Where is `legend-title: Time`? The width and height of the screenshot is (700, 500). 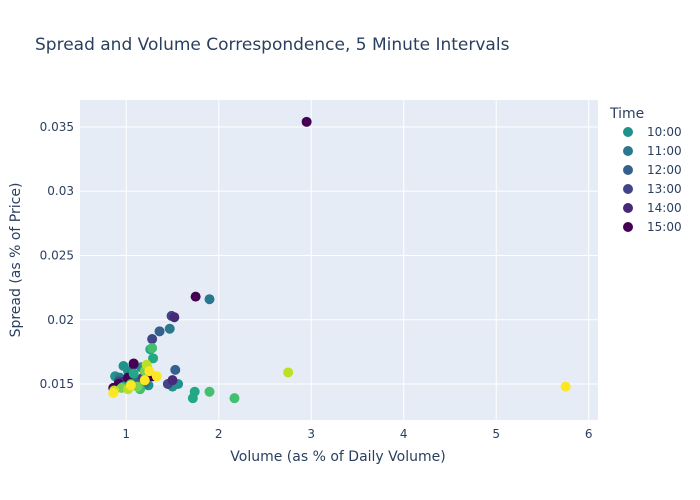
legend-title: Time is located at coordinates (626, 114).